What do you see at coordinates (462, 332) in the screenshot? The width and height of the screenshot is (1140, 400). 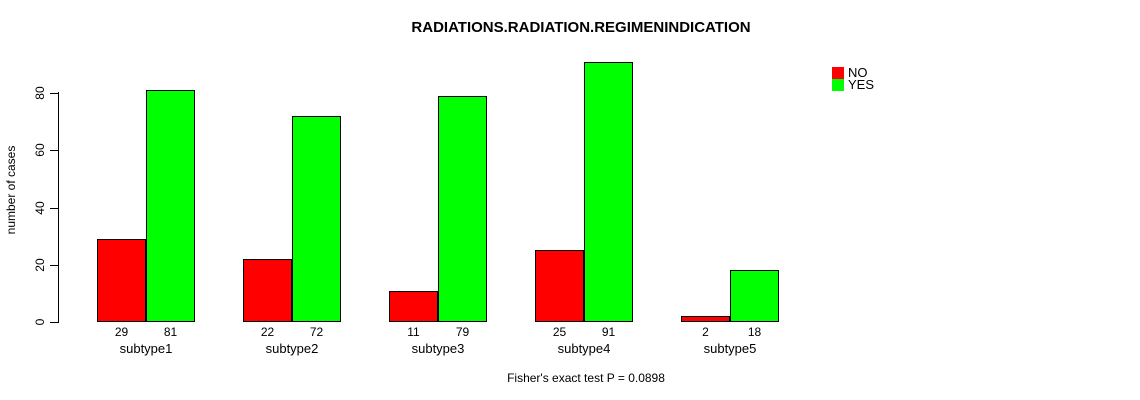 I see `bar-value-label: 79` at bounding box center [462, 332].